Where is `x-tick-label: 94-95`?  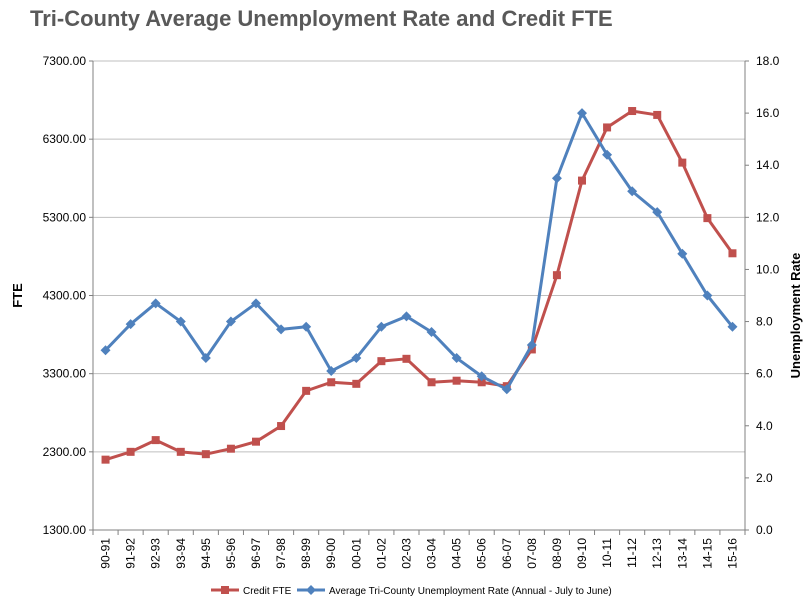
x-tick-label: 94-95 is located at coordinates (206, 553).